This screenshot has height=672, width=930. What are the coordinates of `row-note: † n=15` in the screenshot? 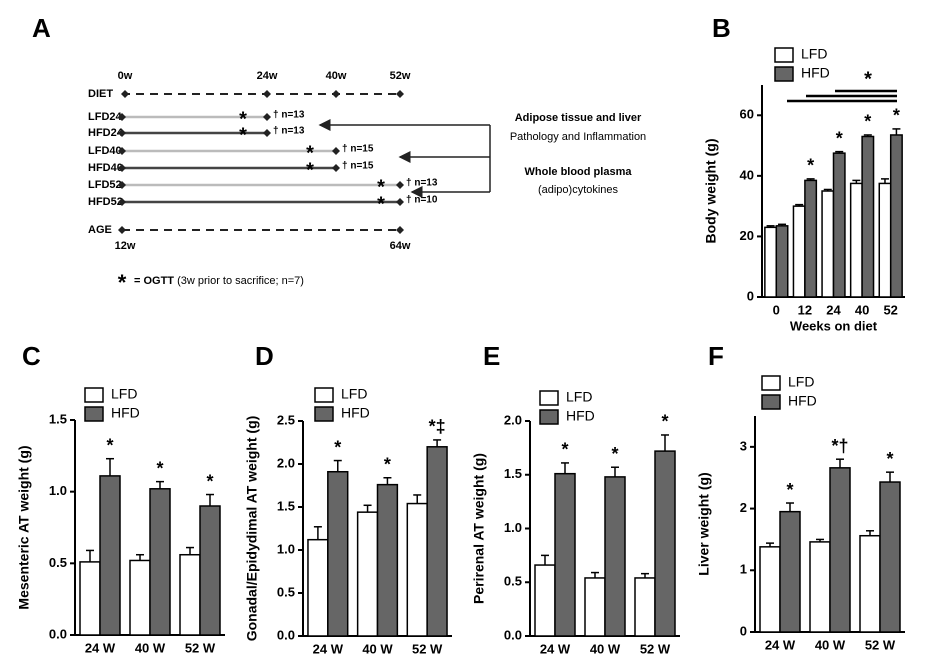 It's located at (358, 149).